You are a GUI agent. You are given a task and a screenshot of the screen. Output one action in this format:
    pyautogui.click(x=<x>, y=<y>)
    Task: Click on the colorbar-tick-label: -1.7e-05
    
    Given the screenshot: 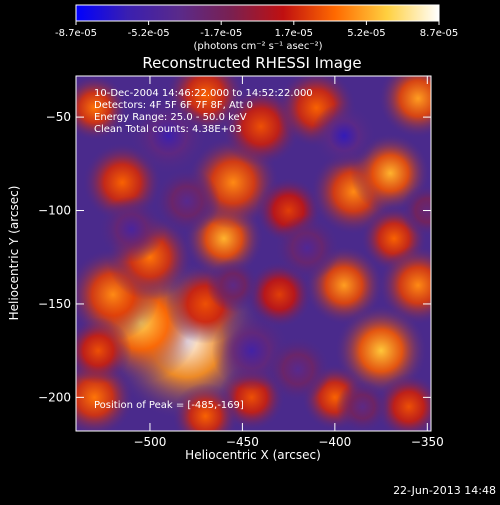 What is the action you would take?
    pyautogui.click(x=221, y=33)
    